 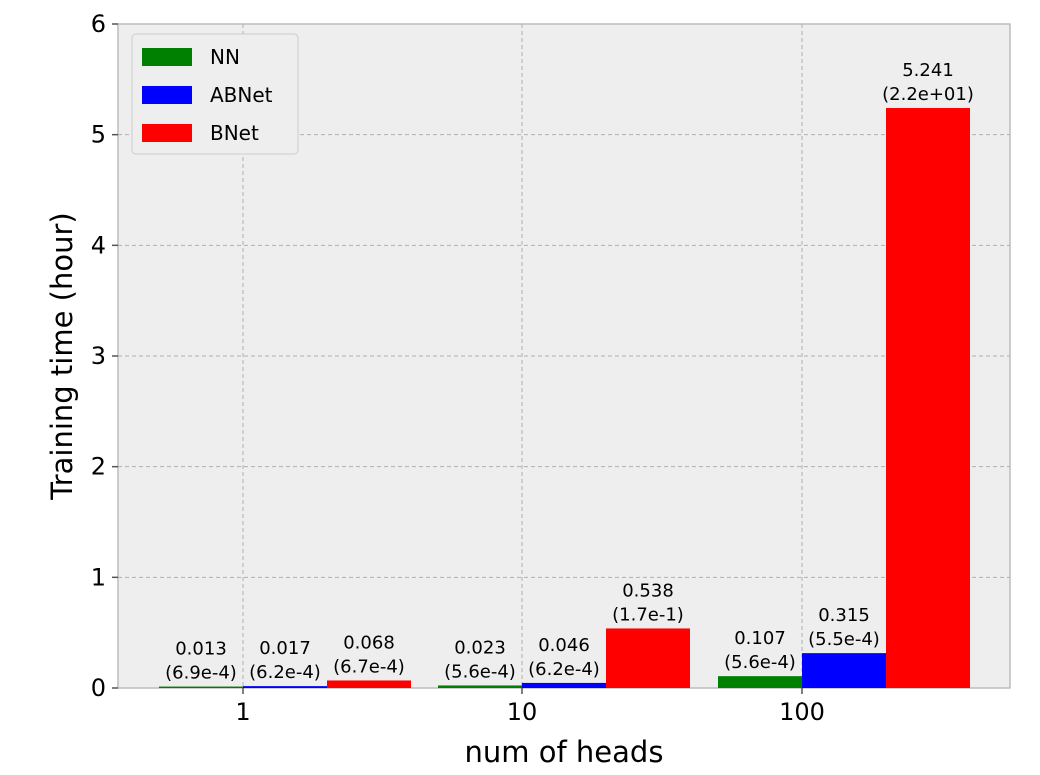 What do you see at coordinates (802, 712) in the screenshot?
I see `x-tick-label: 100` at bounding box center [802, 712].